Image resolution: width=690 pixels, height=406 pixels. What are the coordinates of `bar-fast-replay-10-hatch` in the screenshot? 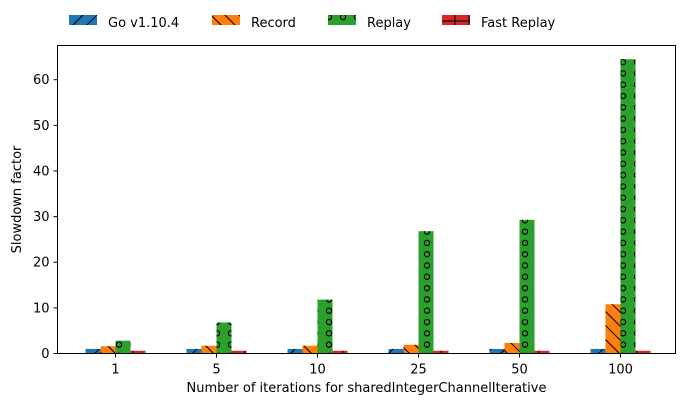 It's located at (340, 352).